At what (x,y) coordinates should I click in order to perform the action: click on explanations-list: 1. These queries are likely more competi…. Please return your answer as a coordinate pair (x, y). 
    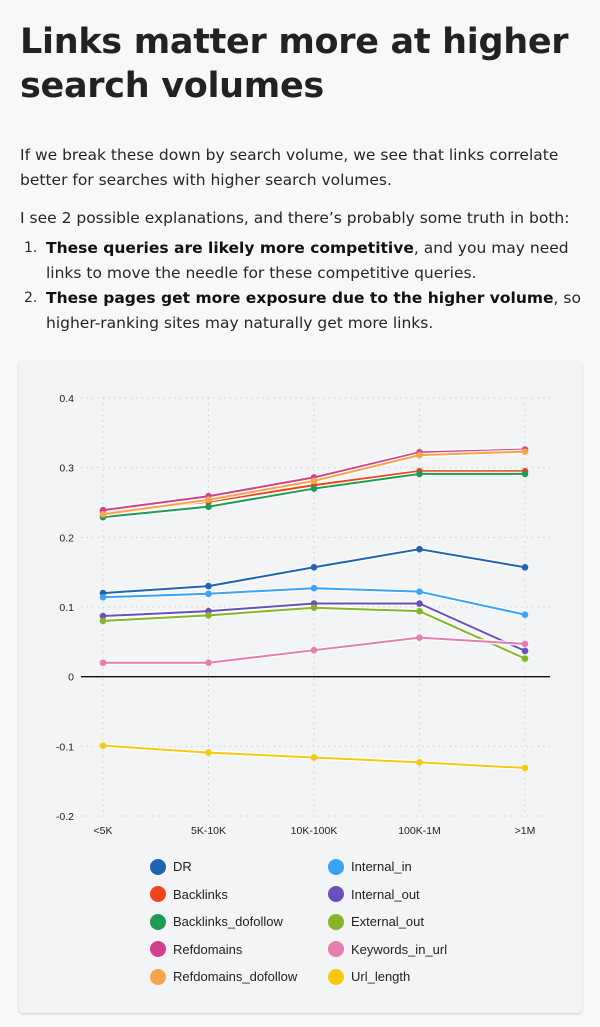
    Looking at the image, I should click on (305, 286).